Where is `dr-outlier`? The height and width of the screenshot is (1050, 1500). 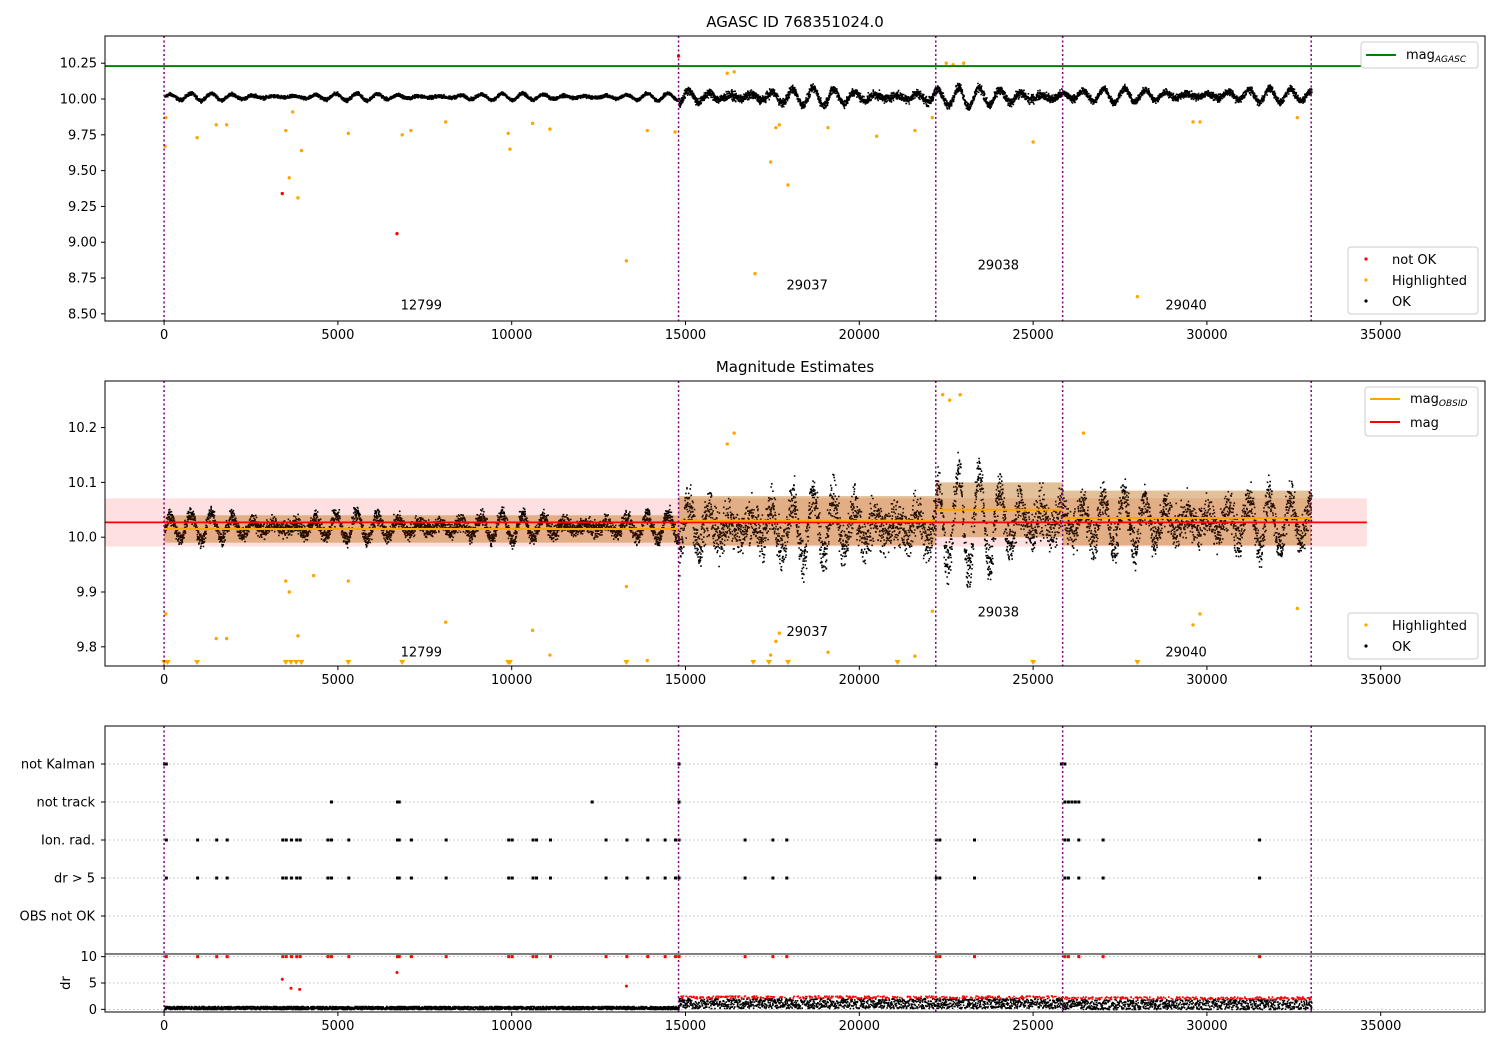 dr-outlier is located at coordinates (291, 988).